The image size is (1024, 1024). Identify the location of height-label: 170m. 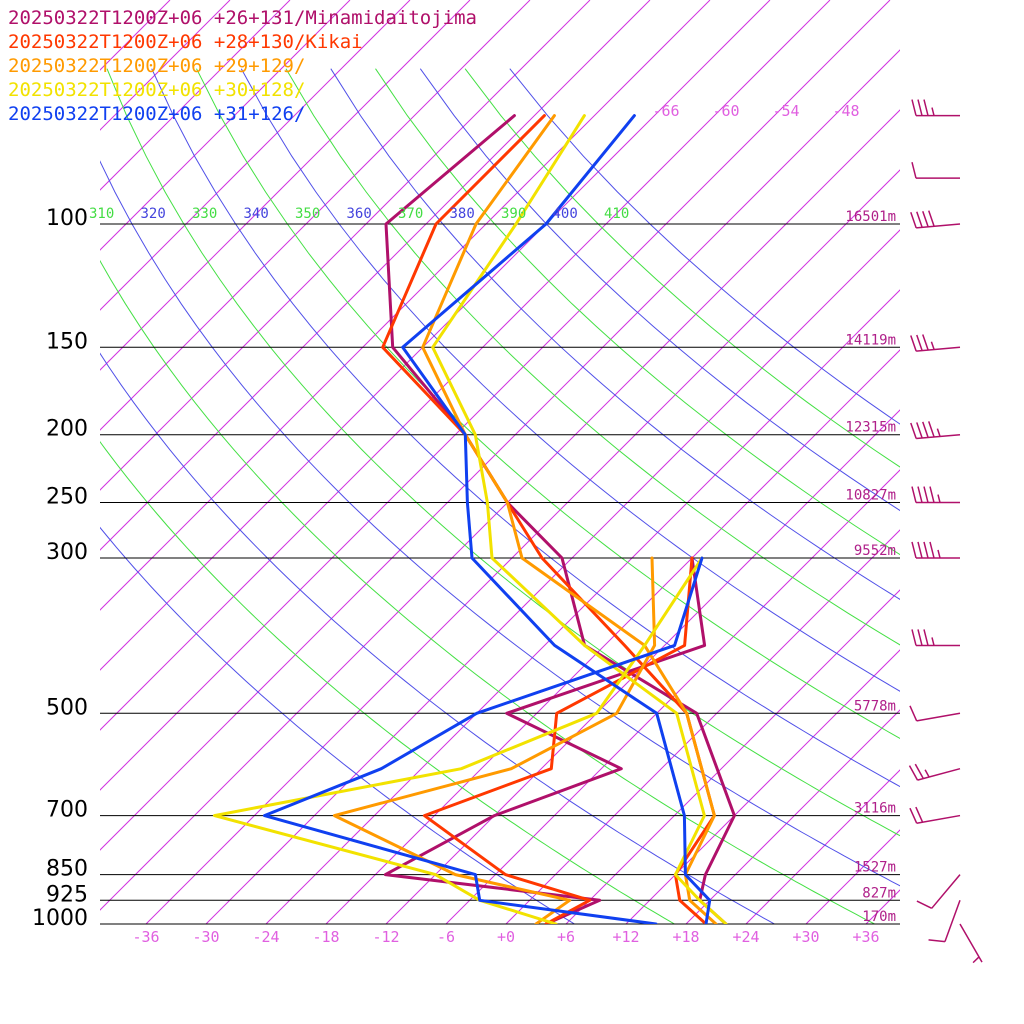
(879, 917).